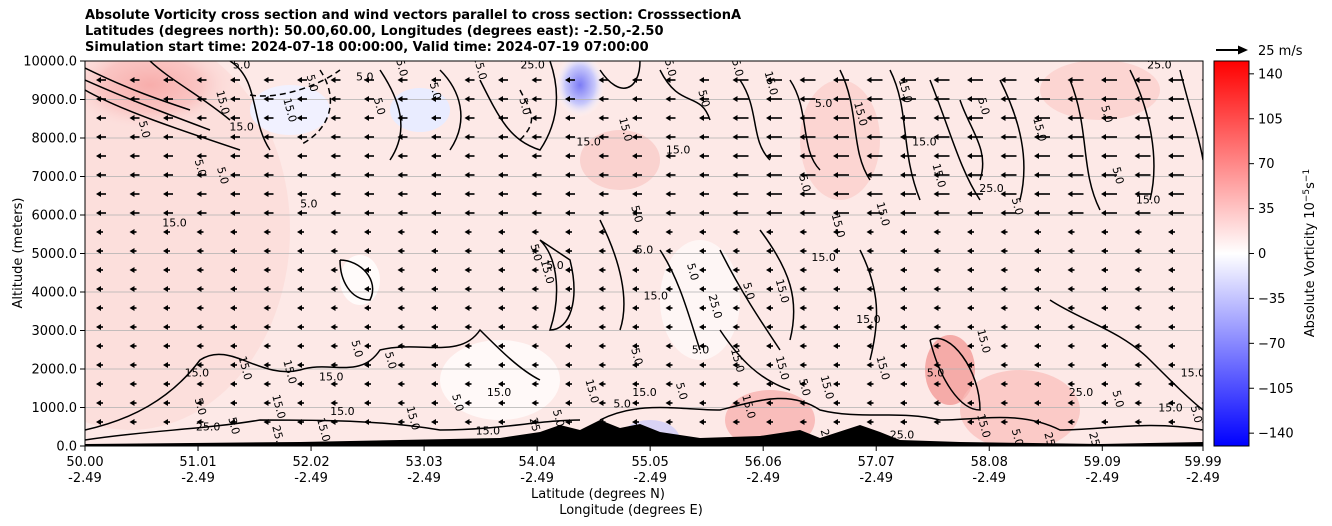 The height and width of the screenshot is (526, 1332). Describe the element at coordinates (55, 331) in the screenshot. I see `y-tick-label: 3000.0` at that location.